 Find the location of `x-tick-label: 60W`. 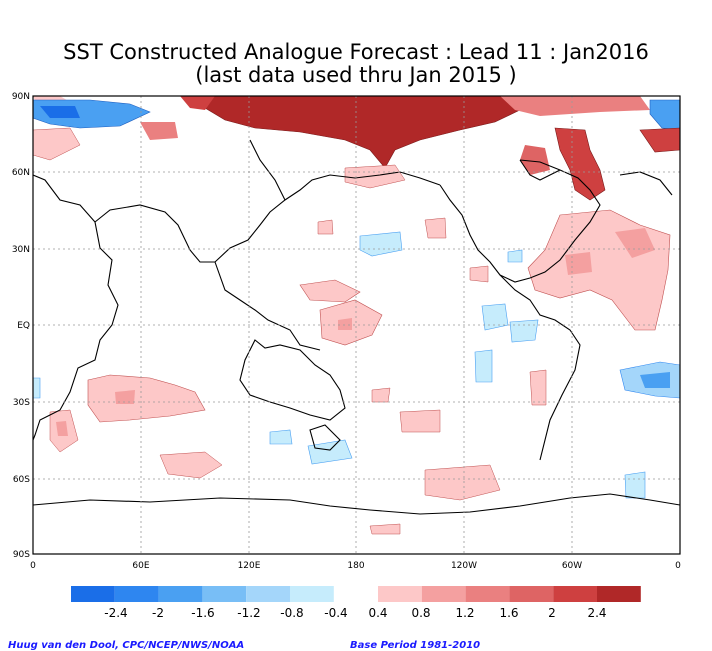

x-tick-label: 60W is located at coordinates (572, 566).